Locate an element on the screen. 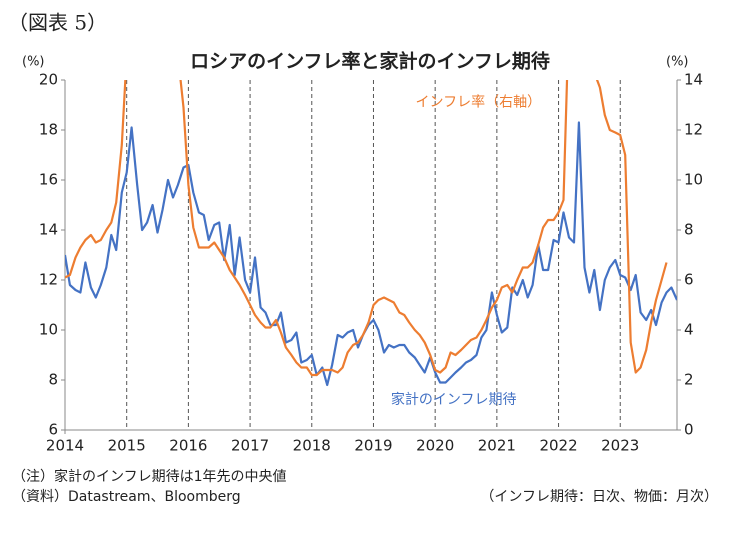  x-tick-label: 2015 is located at coordinates (127, 446).